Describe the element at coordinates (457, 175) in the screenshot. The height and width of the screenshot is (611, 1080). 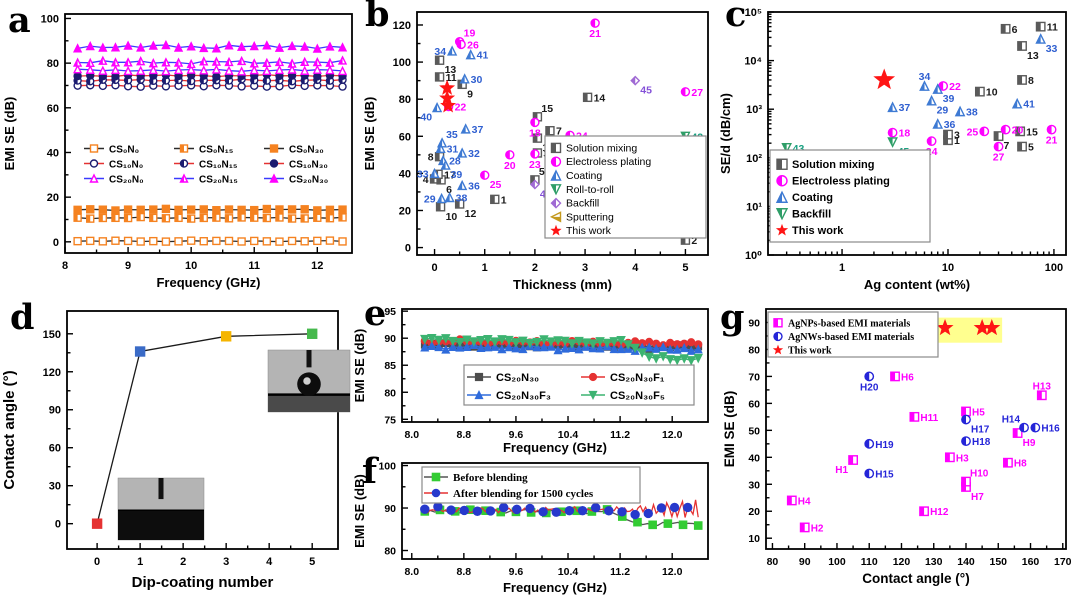
I see `svg-text: 39` at that location.